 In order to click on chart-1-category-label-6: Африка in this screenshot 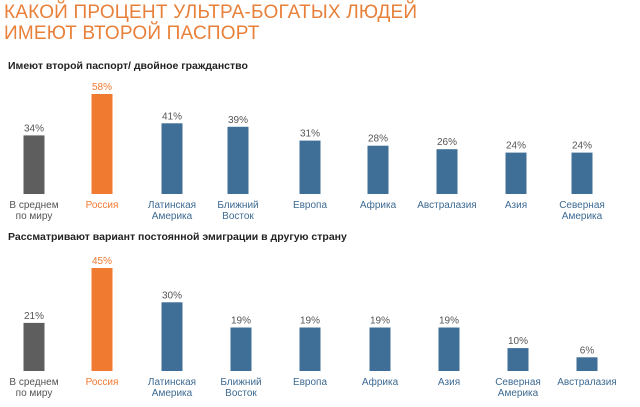, I will do `click(378, 205)`.